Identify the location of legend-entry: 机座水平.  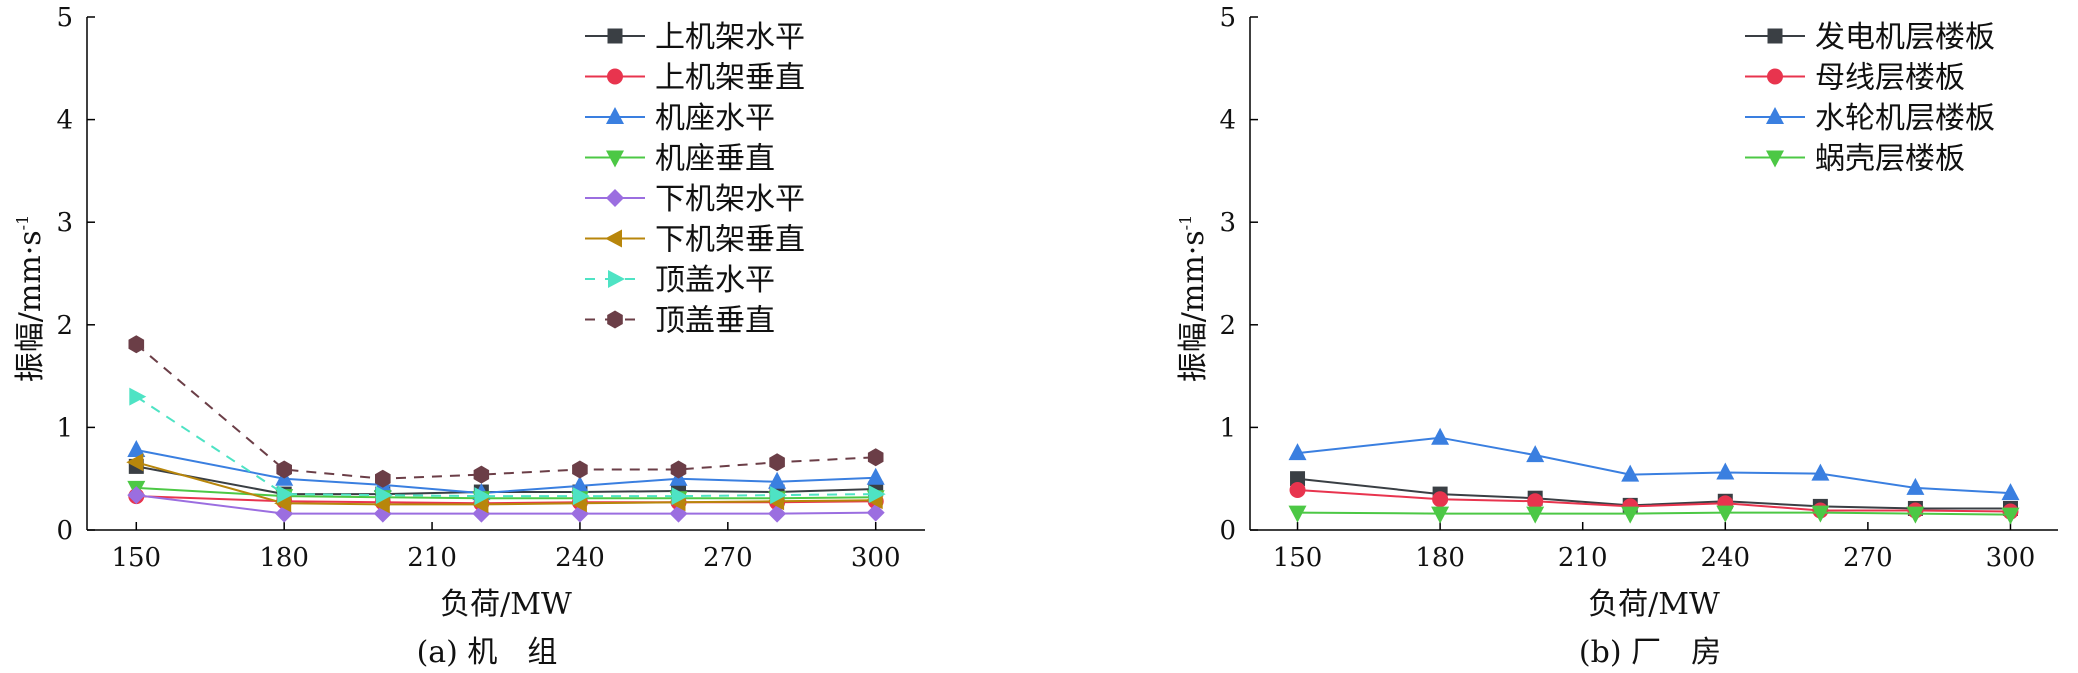
(680, 118).